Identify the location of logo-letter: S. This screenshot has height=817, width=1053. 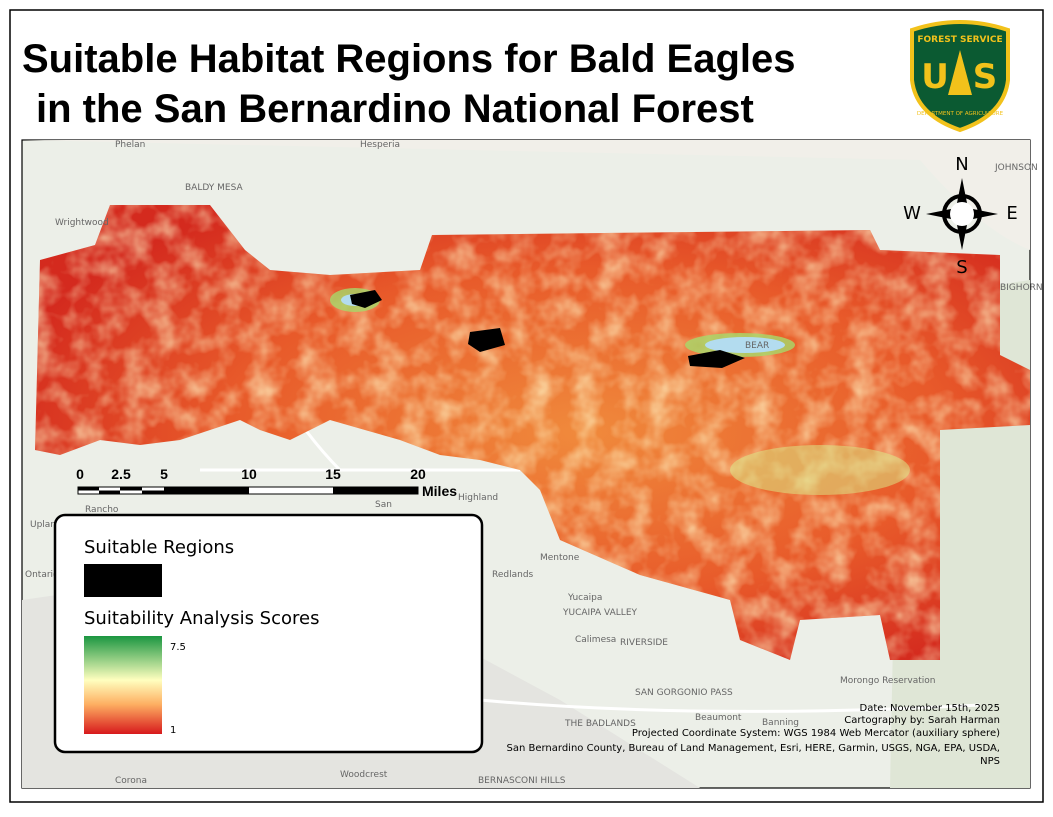
(985, 77).